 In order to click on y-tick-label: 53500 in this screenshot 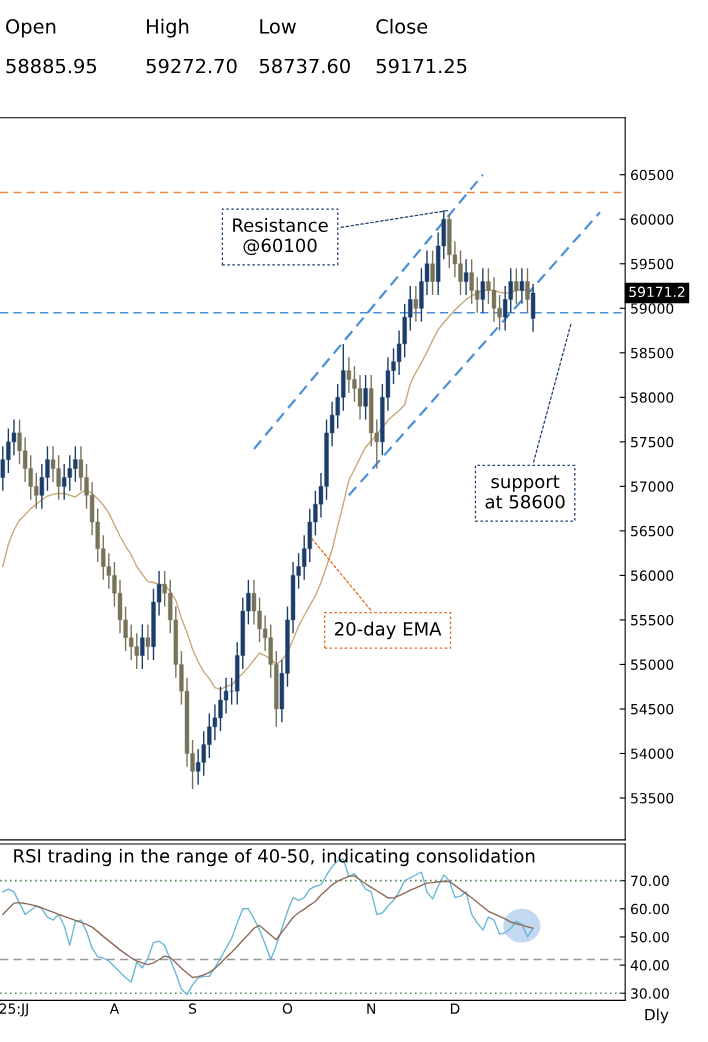, I will do `click(652, 798)`.